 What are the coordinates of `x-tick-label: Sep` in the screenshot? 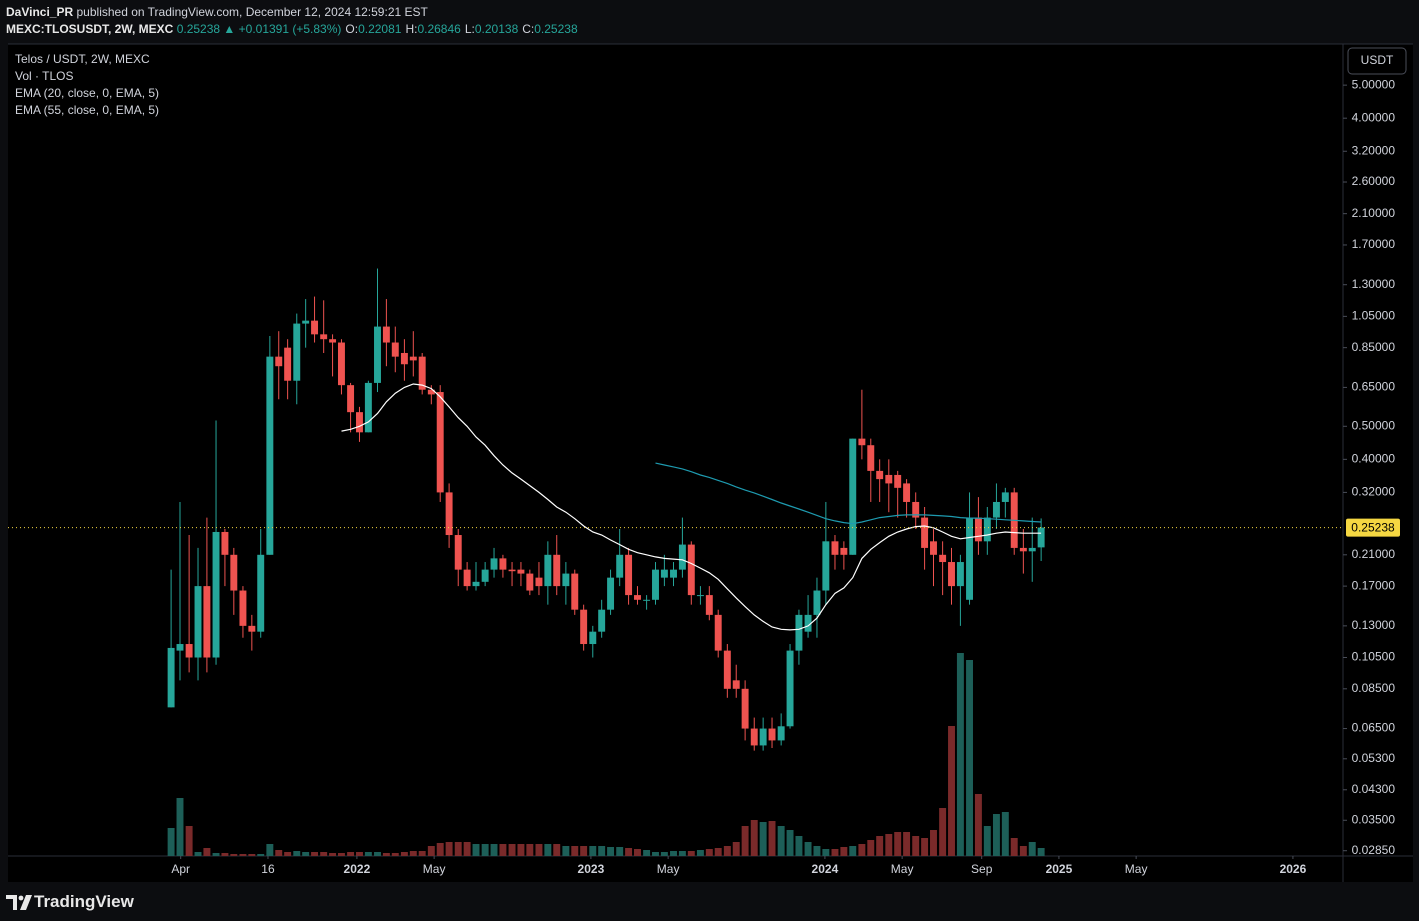 It's located at (982, 869).